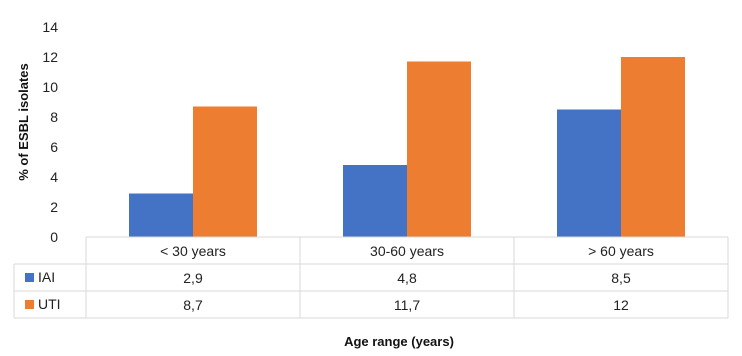  Describe the element at coordinates (621, 251) in the screenshot. I see `category-label: > 60 years` at that location.